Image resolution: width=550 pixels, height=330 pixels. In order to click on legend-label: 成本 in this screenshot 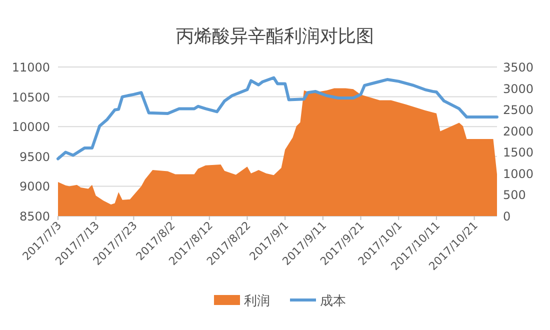, I will do `click(333, 301)`.